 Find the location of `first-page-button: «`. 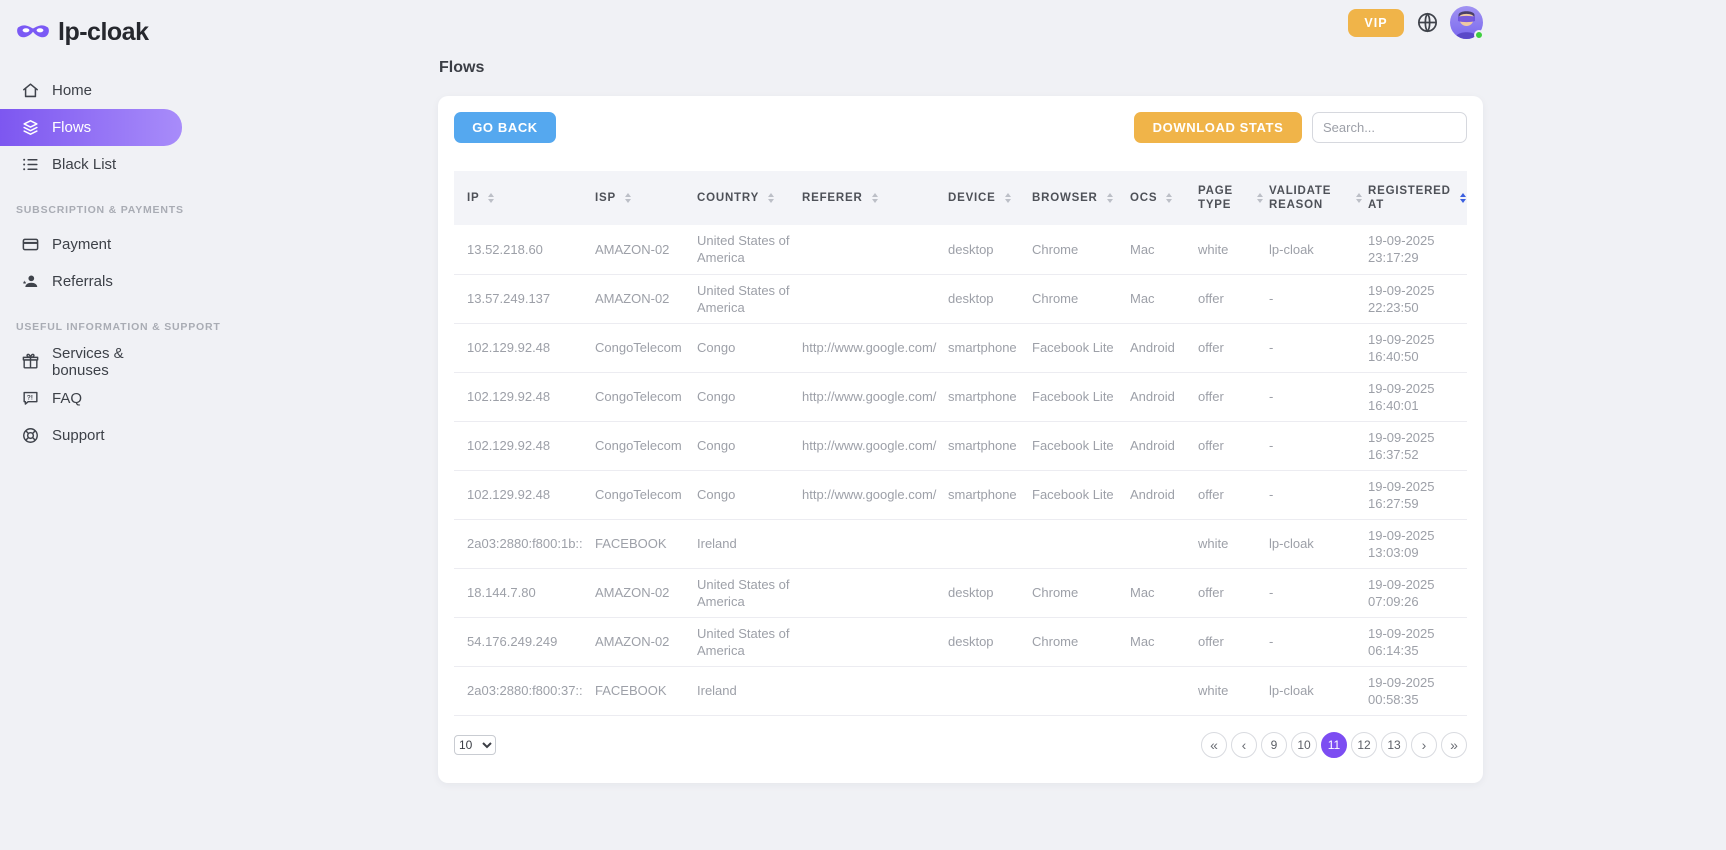

first-page-button: « is located at coordinates (1214, 744).